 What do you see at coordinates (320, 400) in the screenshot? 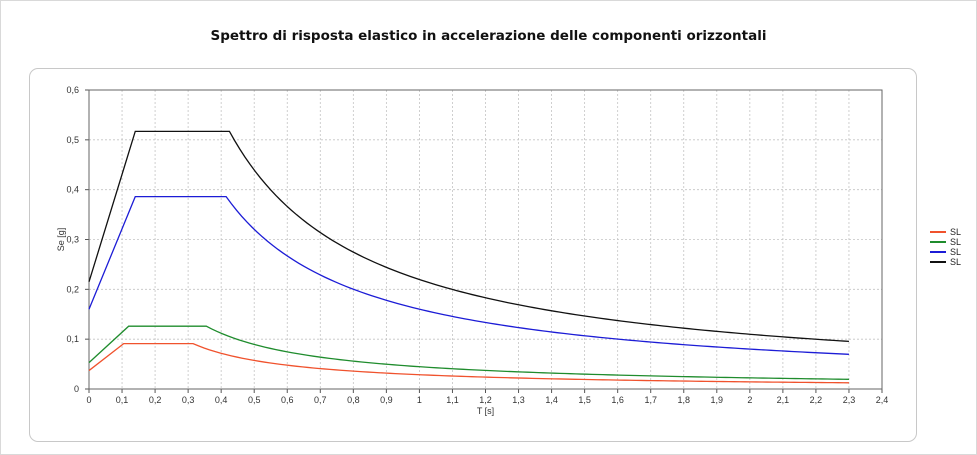
I see `x-tick-label: 0,7` at bounding box center [320, 400].